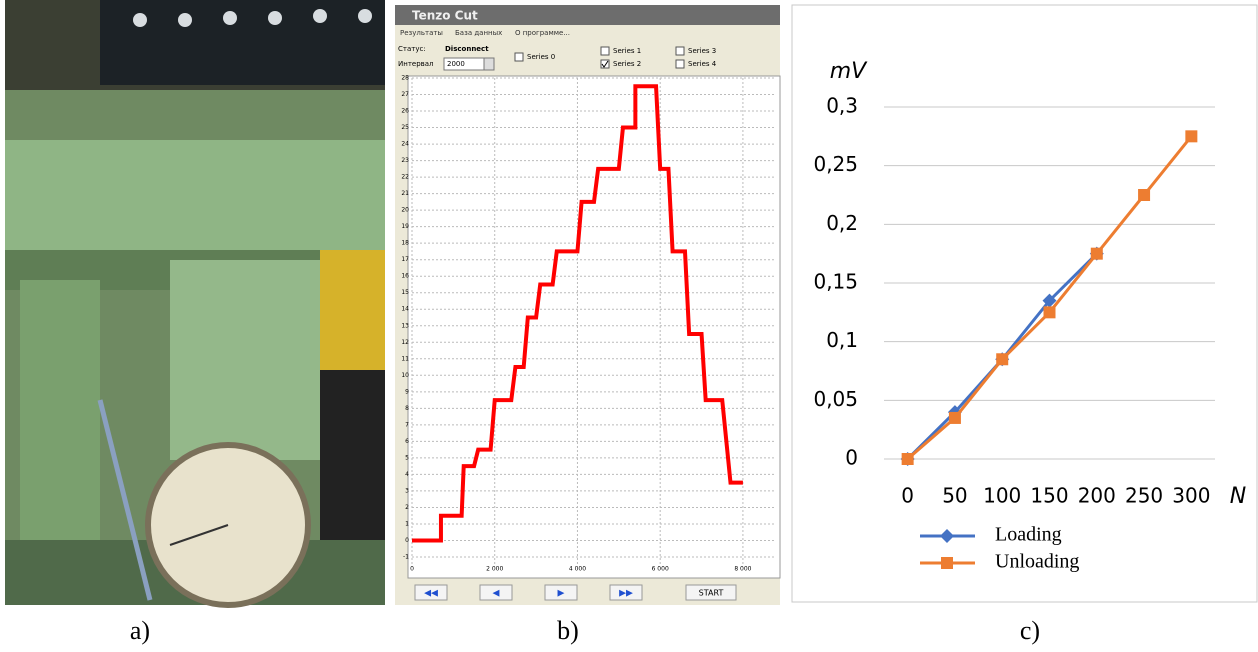 Image resolution: width=1258 pixels, height=652 pixels. I want to click on series-label: Series 1, so click(627, 51).